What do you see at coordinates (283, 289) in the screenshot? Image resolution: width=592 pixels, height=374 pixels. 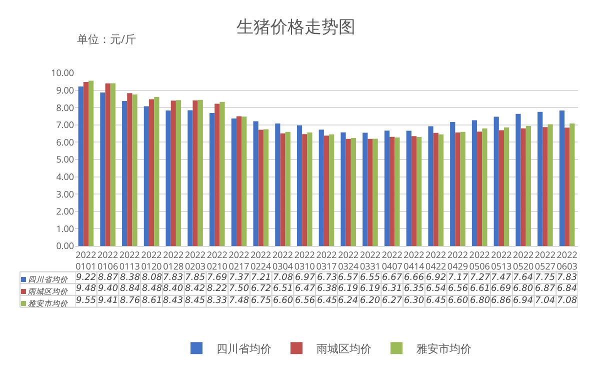 I see `data-label: 6.51` at bounding box center [283, 289].